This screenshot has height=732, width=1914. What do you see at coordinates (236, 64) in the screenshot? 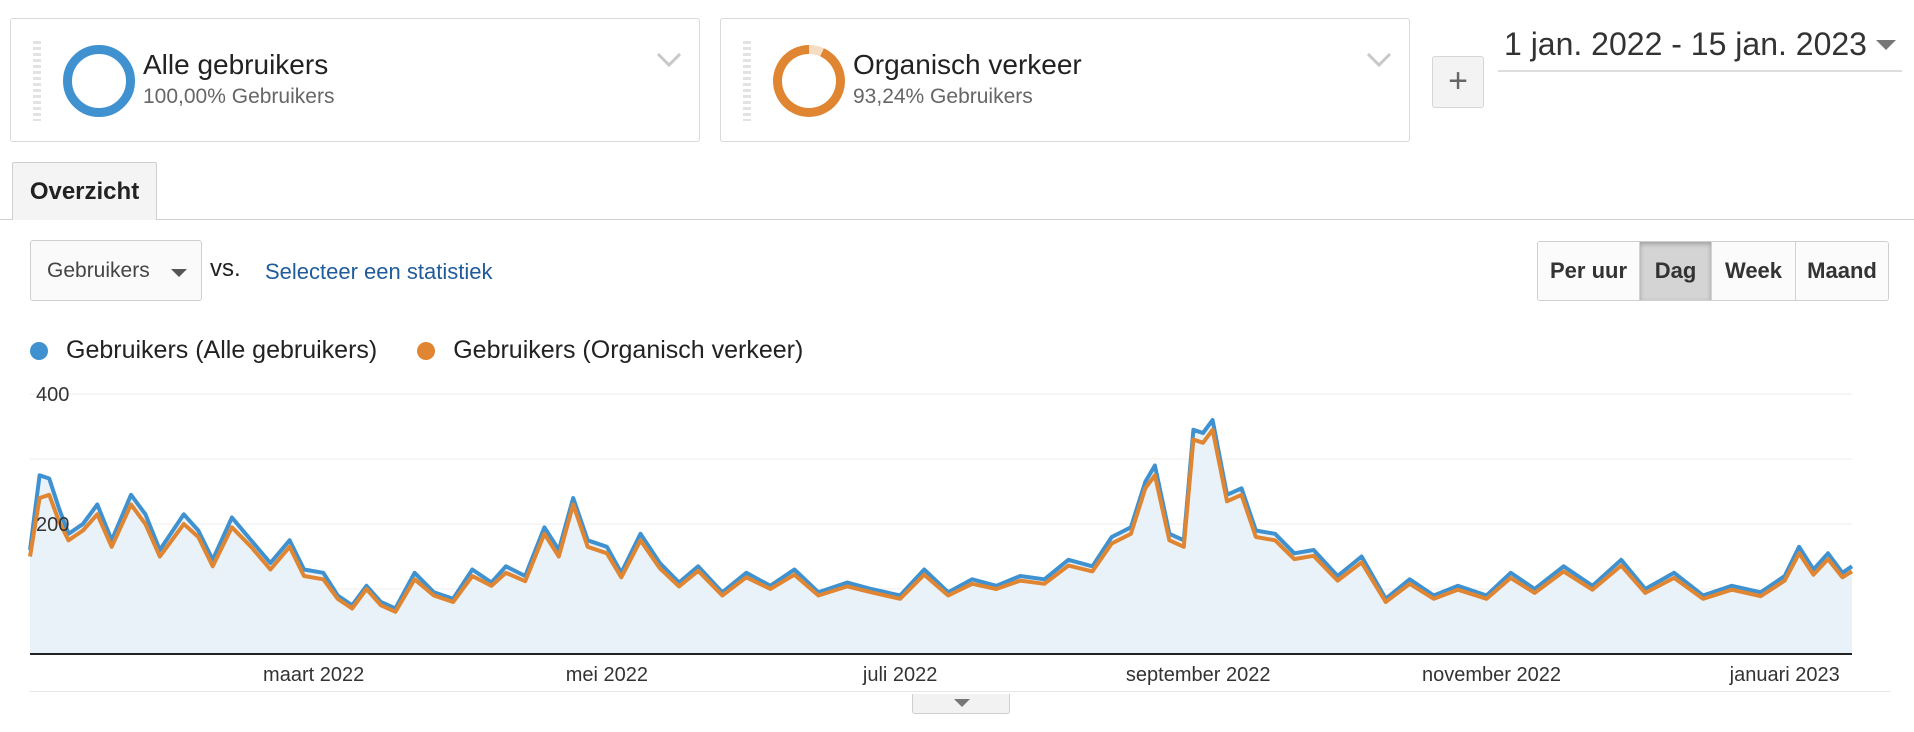
I see `segment-title: Alle gebruikers` at bounding box center [236, 64].